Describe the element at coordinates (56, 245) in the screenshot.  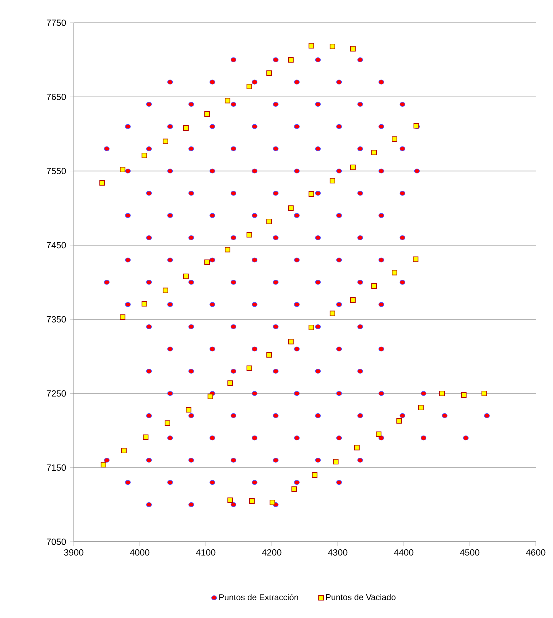
I see `y-tick-label: 7450` at that location.